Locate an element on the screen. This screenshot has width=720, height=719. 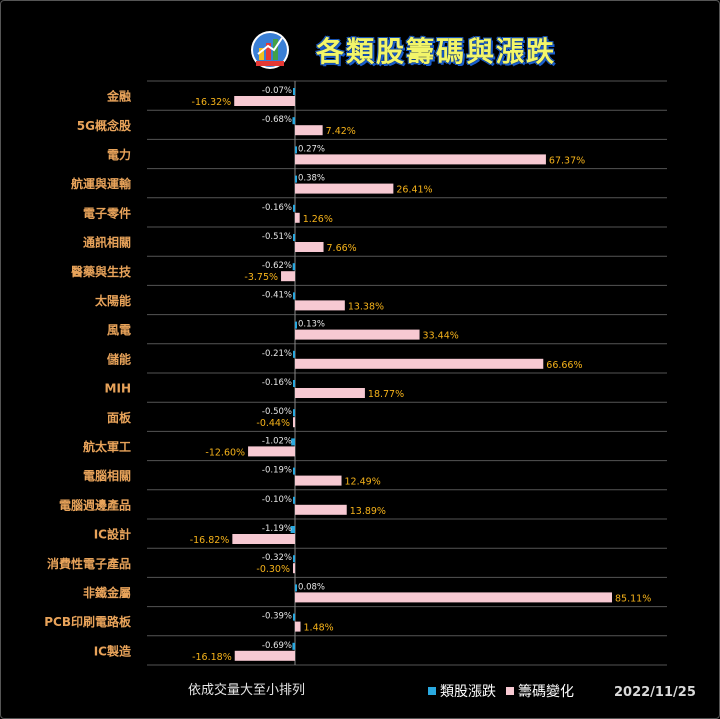
legend-label-sector: 類股漲跌 is located at coordinates (468, 692).